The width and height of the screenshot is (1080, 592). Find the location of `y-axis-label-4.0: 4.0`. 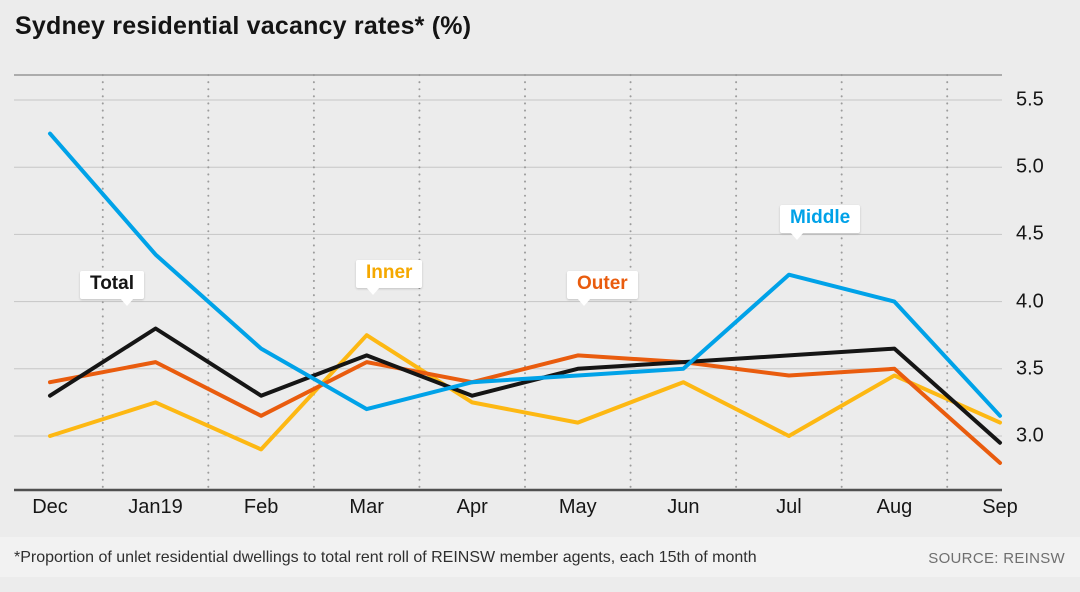

y-axis-label-4.0: 4.0 is located at coordinates (1030, 301).